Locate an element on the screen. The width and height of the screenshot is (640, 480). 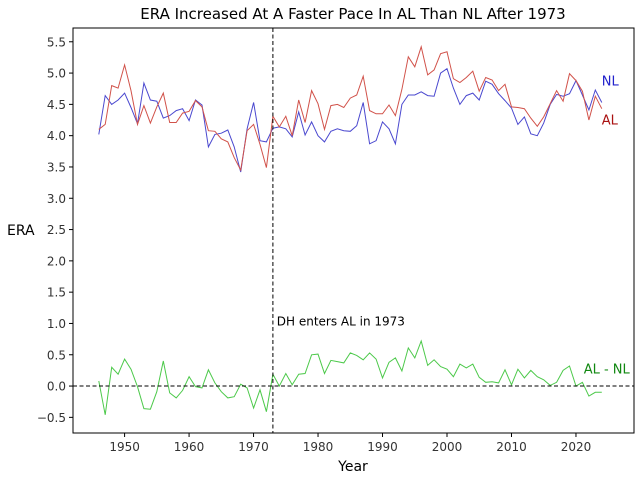
dh-annotation: DH enters AL in 1973 is located at coordinates (341, 321).